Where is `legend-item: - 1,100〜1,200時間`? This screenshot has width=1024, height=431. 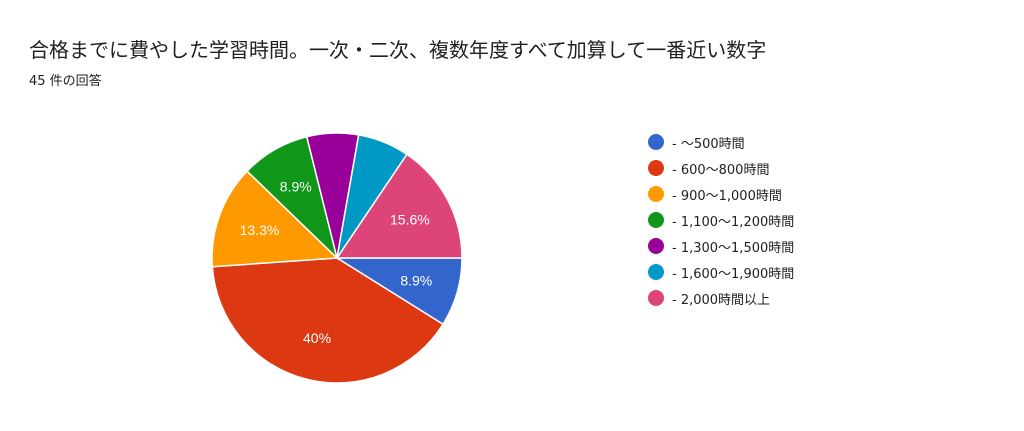
legend-item: - 1,100〜1,200時間 is located at coordinates (721, 220).